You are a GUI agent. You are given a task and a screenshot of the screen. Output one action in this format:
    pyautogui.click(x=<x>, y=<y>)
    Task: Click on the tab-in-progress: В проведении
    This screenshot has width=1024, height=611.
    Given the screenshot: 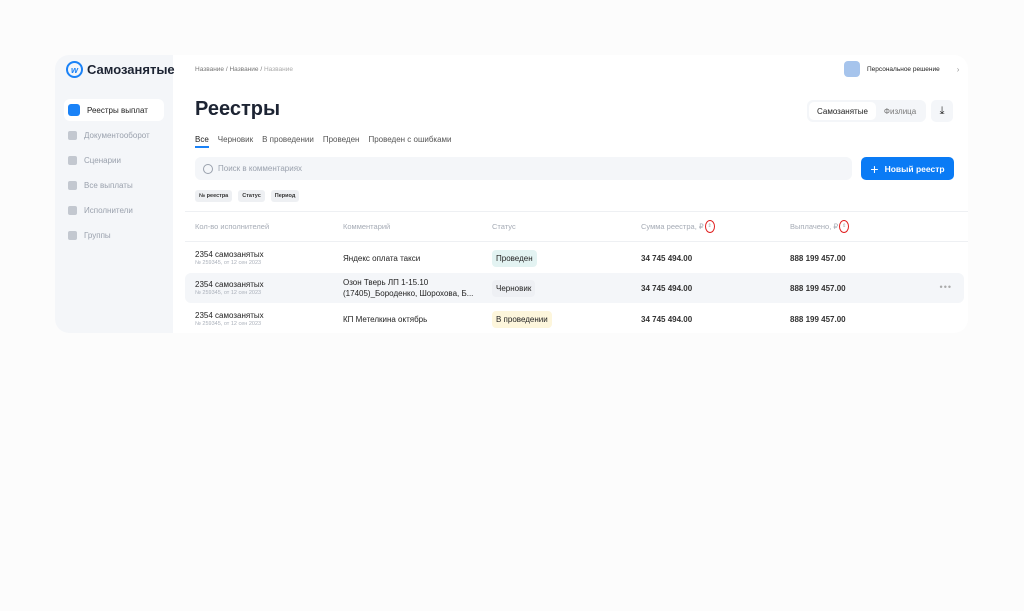 What is the action you would take?
    pyautogui.click(x=288, y=139)
    